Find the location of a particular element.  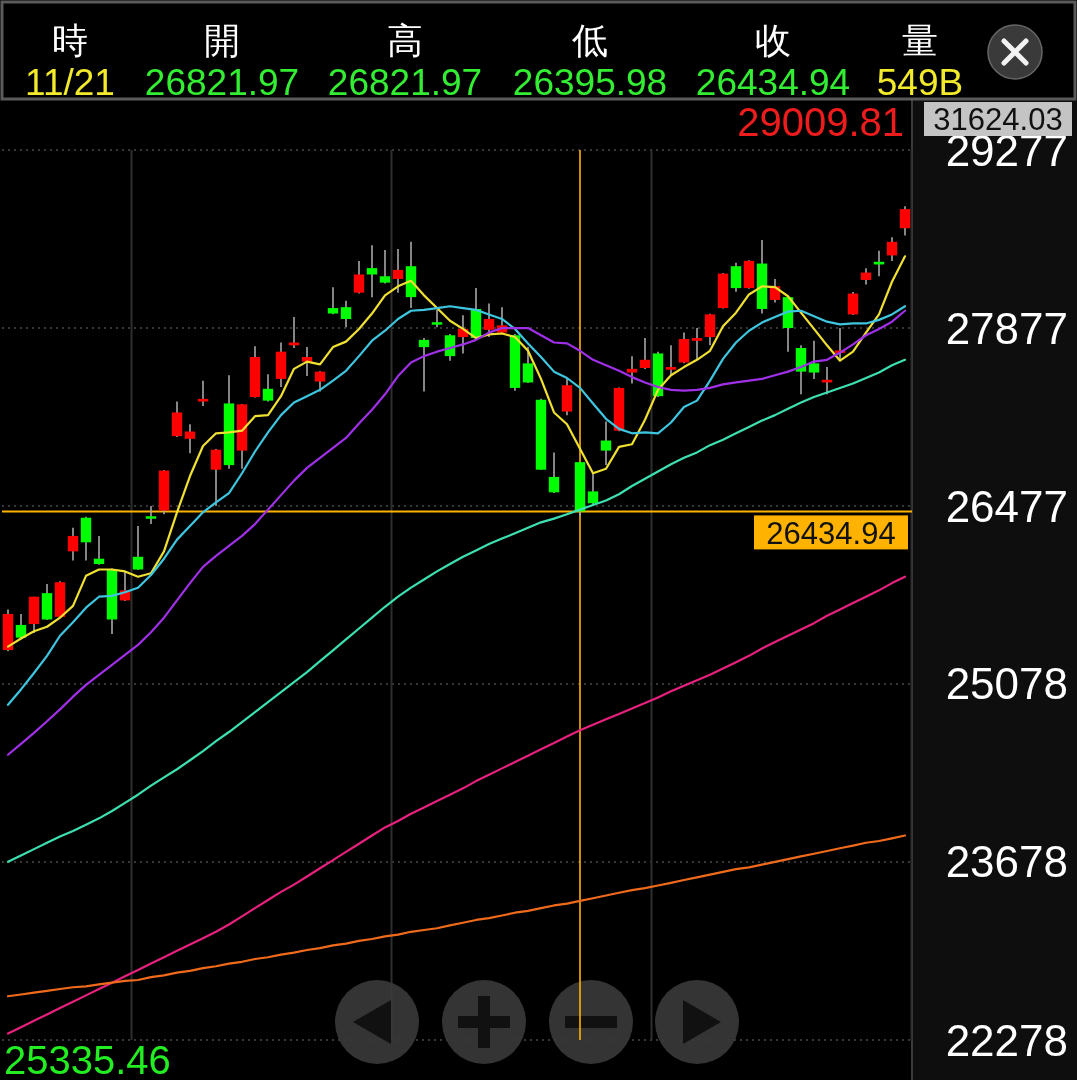

text: 26395.98 is located at coordinates (590, 82).